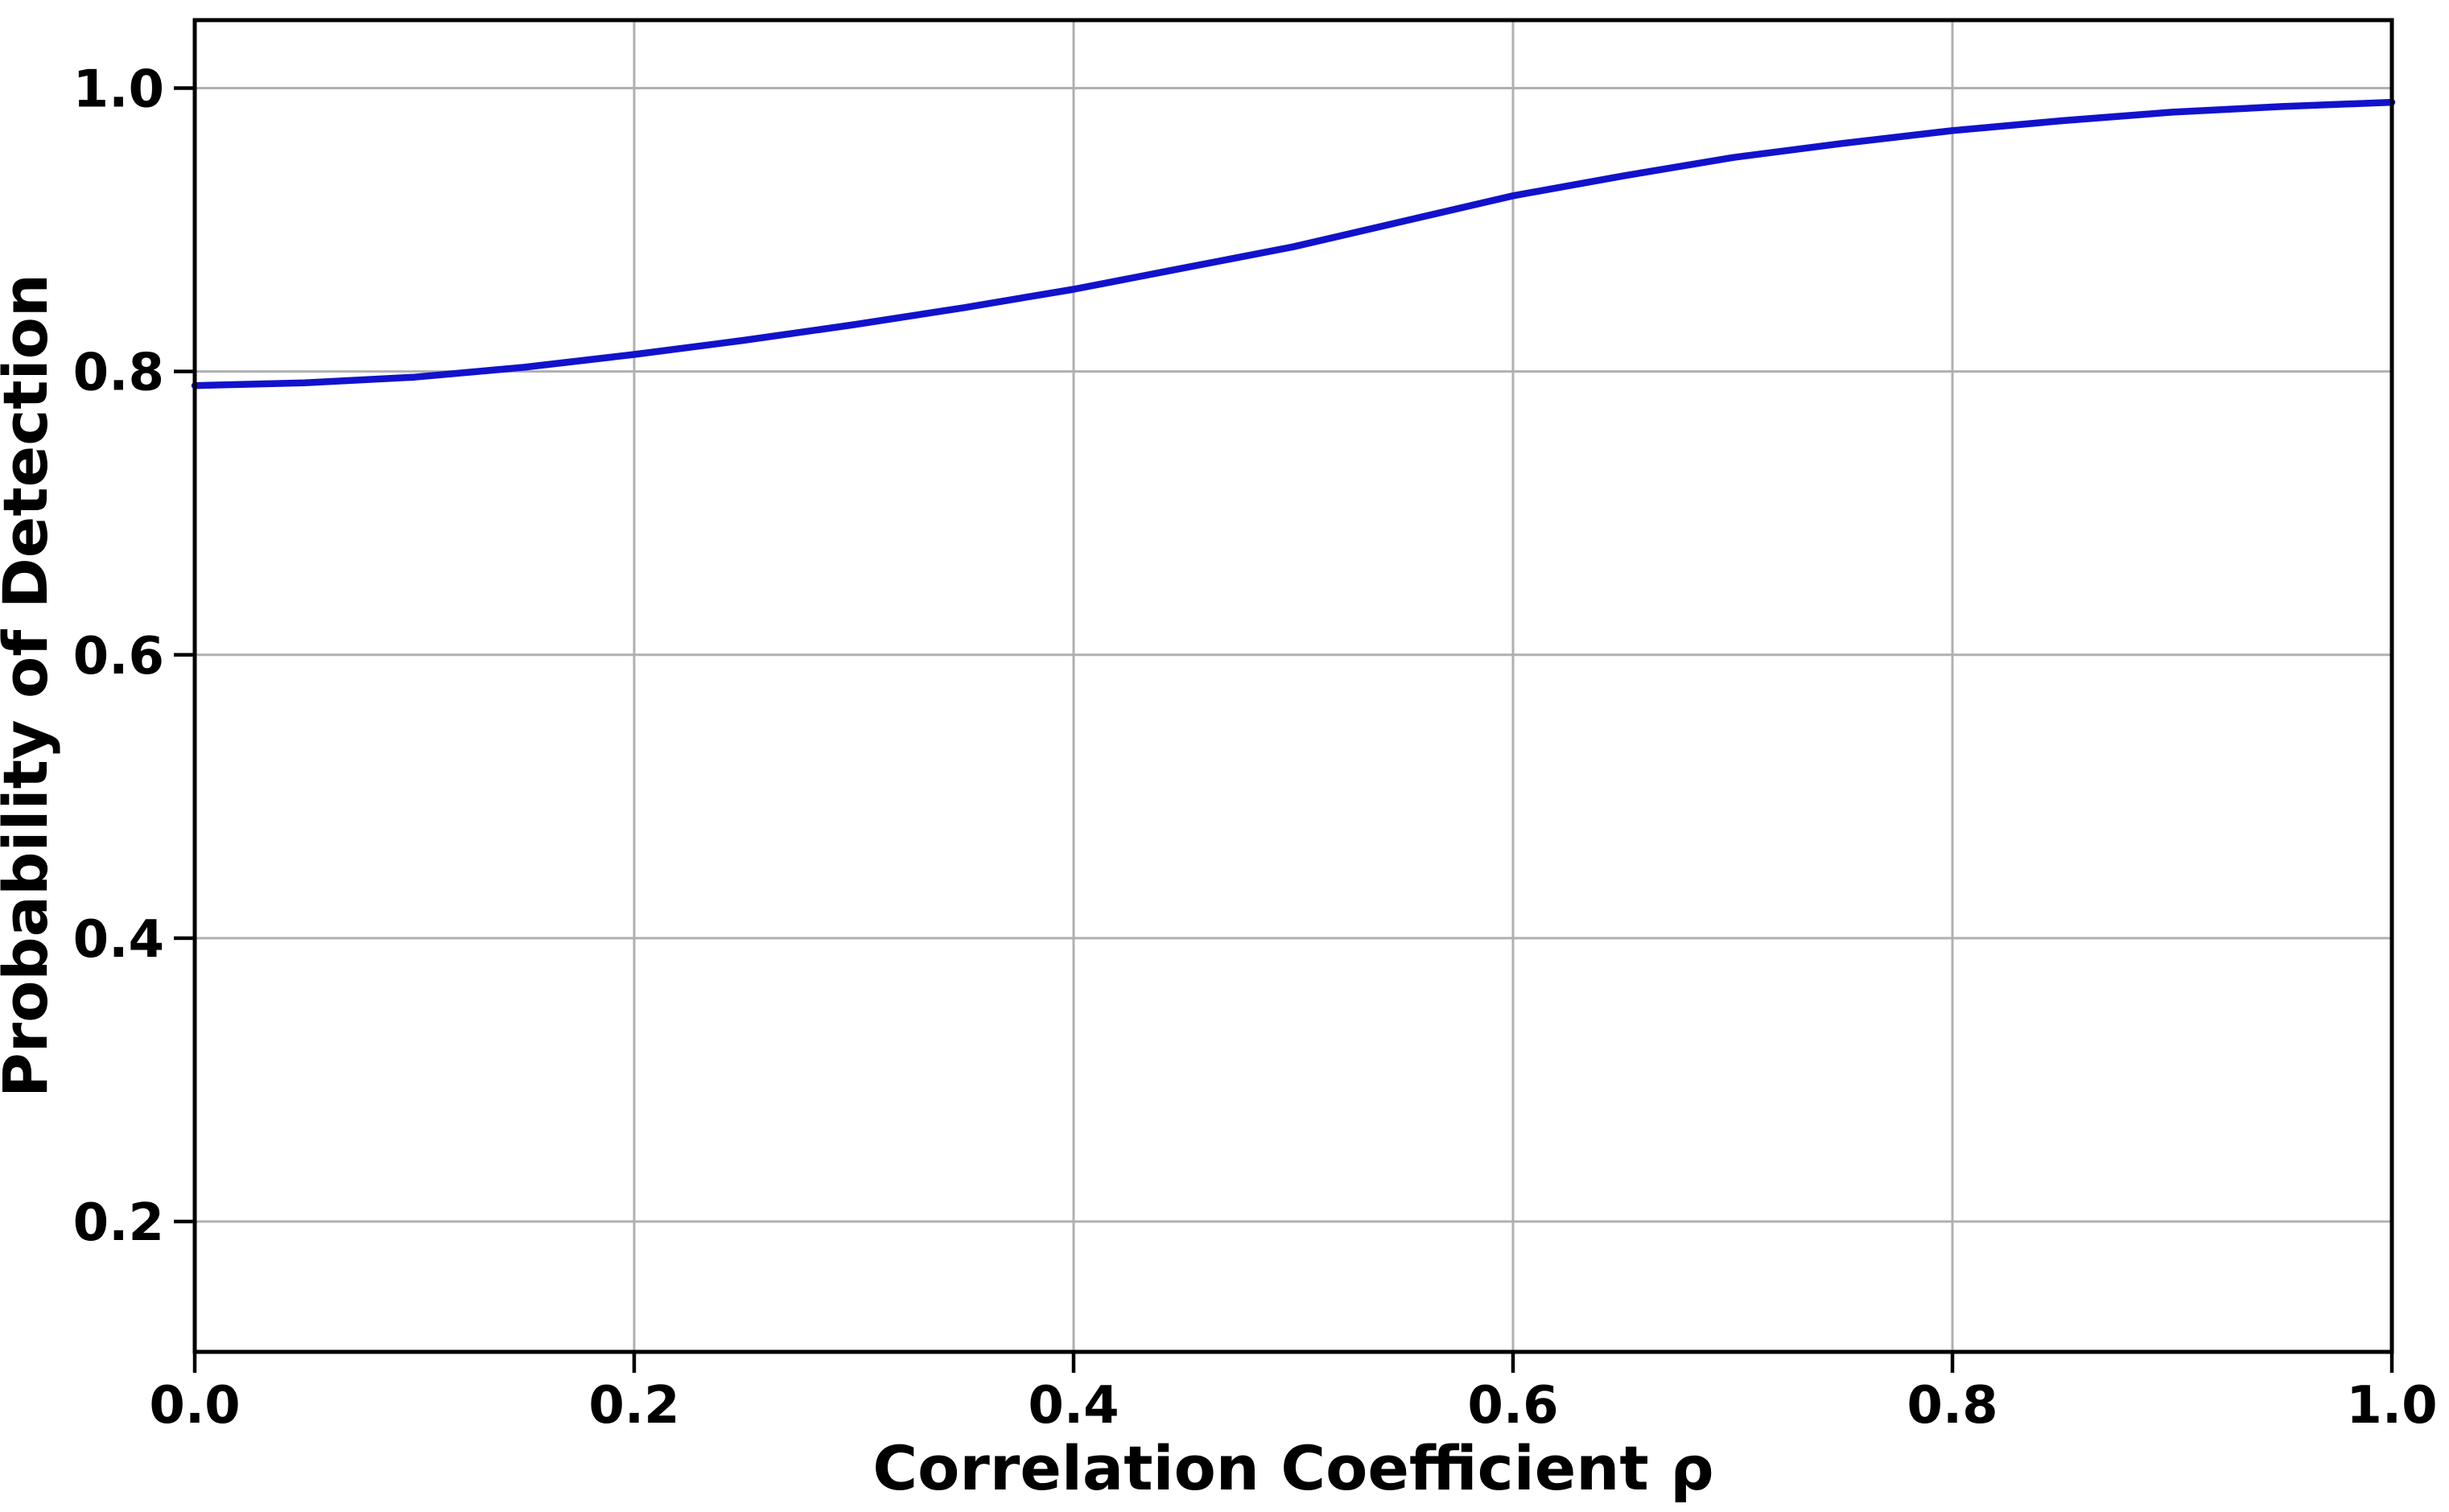 The width and height of the screenshot is (2449, 1512). Describe the element at coordinates (119, 940) in the screenshot. I see `y-tick-label: 0.4` at that location.